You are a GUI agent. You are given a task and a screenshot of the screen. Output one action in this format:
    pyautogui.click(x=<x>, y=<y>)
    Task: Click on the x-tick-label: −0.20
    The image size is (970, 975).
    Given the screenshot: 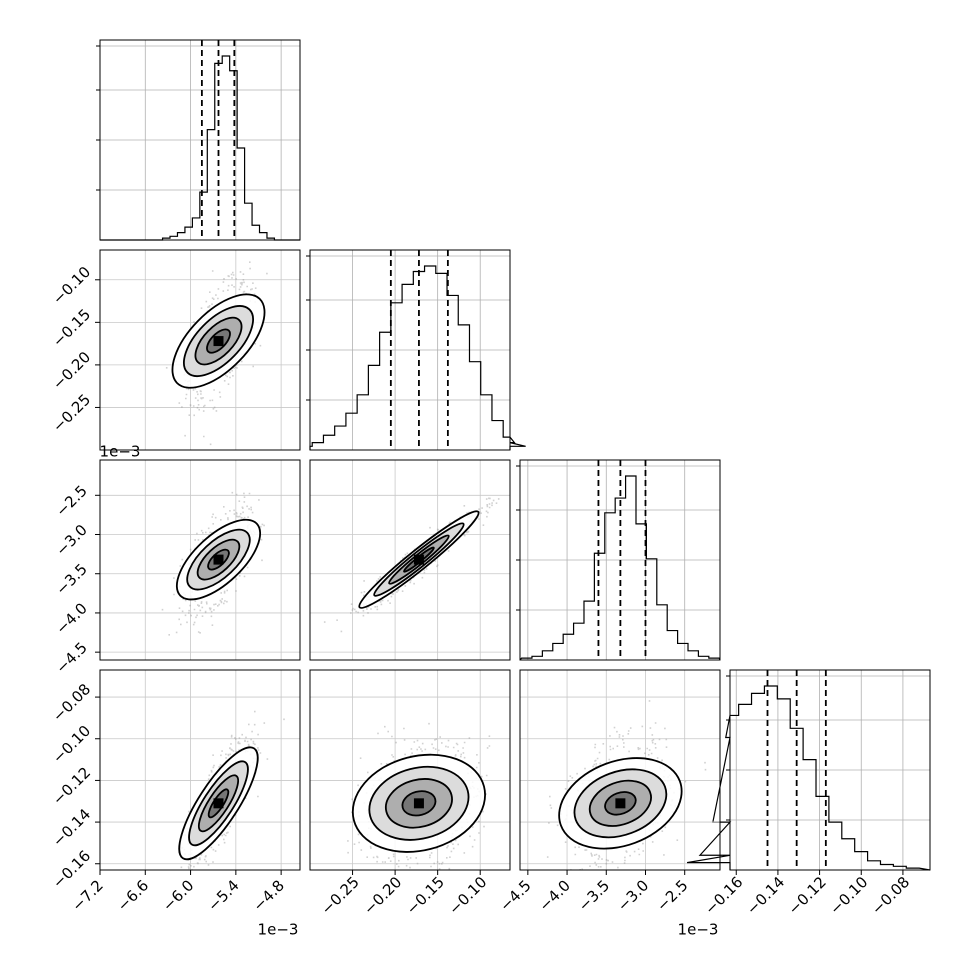 What is the action you would take?
    pyautogui.click(x=382, y=895)
    